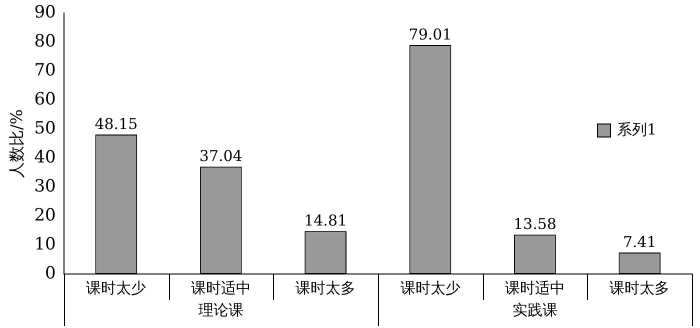 This screenshot has height=328, width=700. Describe the element at coordinates (220, 156) in the screenshot. I see `data-label: 37.04` at that location.